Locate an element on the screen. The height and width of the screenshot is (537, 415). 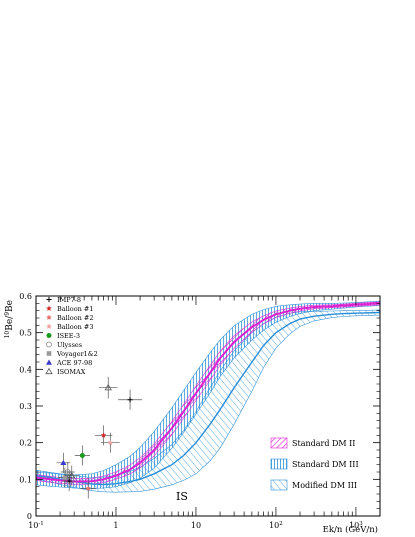
legend-label: ISOMAX is located at coordinates (71, 372).